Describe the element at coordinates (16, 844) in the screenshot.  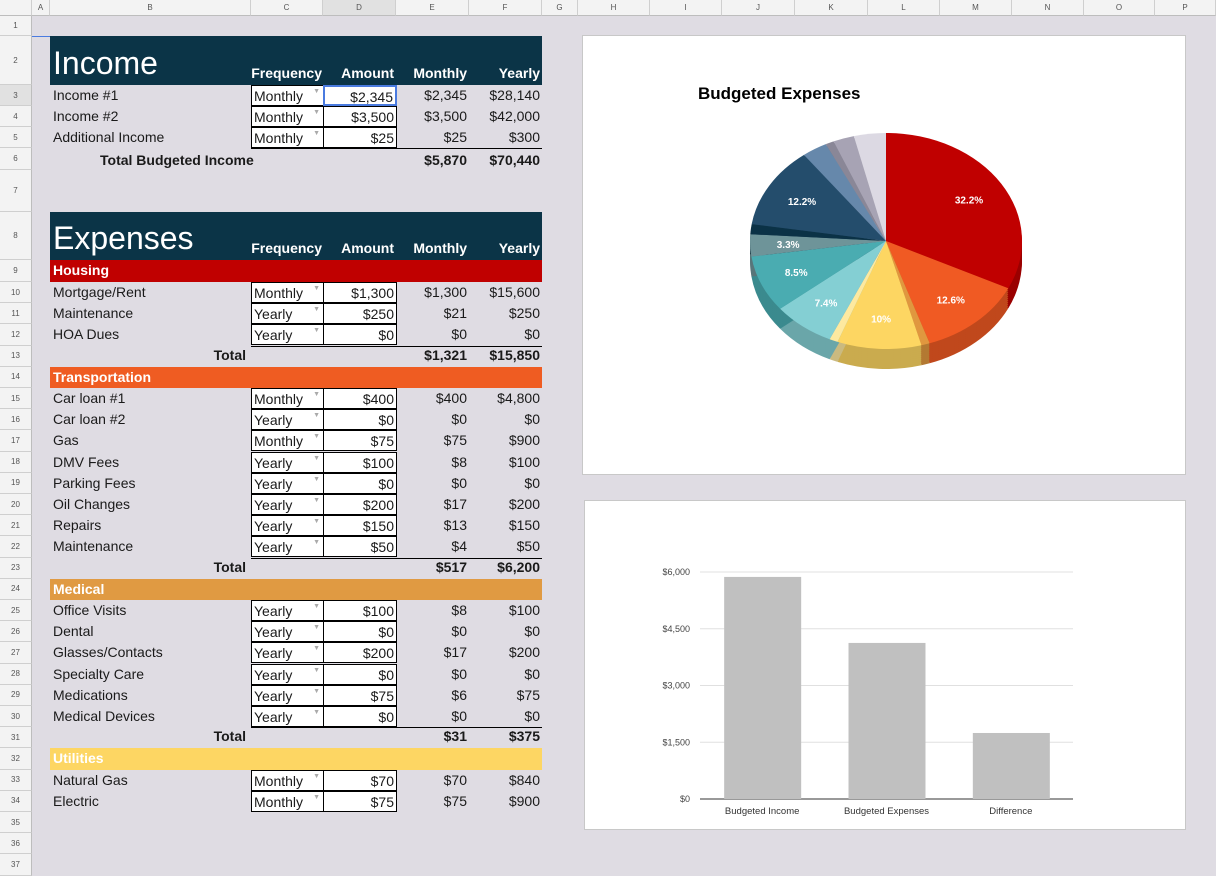
I see `row-header-36: 36` at that location.